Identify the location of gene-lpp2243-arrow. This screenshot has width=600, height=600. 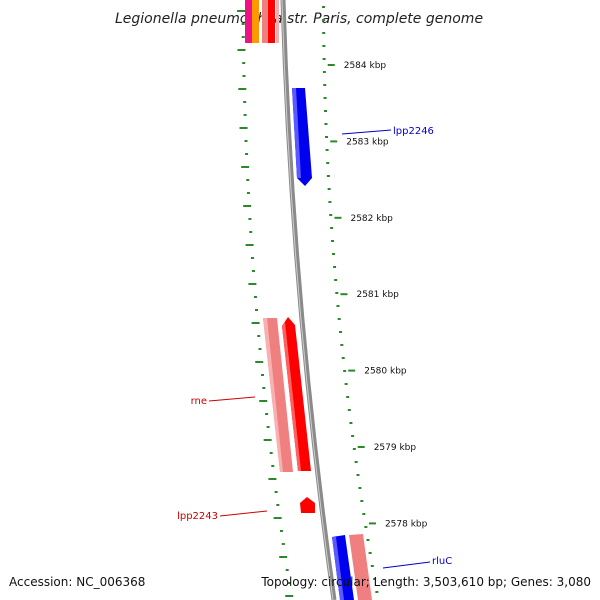
(307, 505).